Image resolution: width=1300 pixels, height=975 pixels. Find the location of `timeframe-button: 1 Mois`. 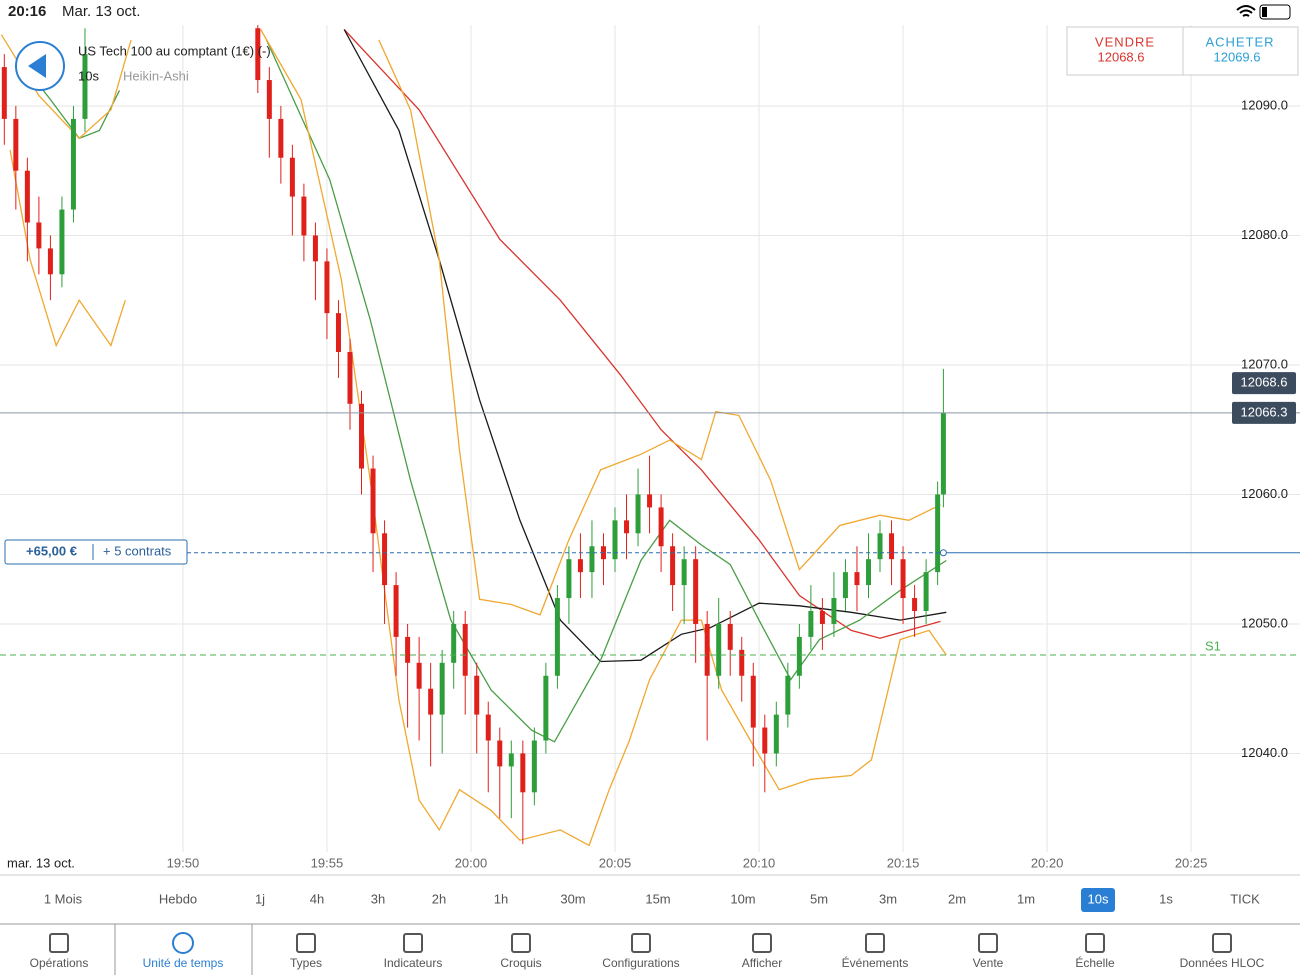

timeframe-button: 1 Mois is located at coordinates (63, 898).